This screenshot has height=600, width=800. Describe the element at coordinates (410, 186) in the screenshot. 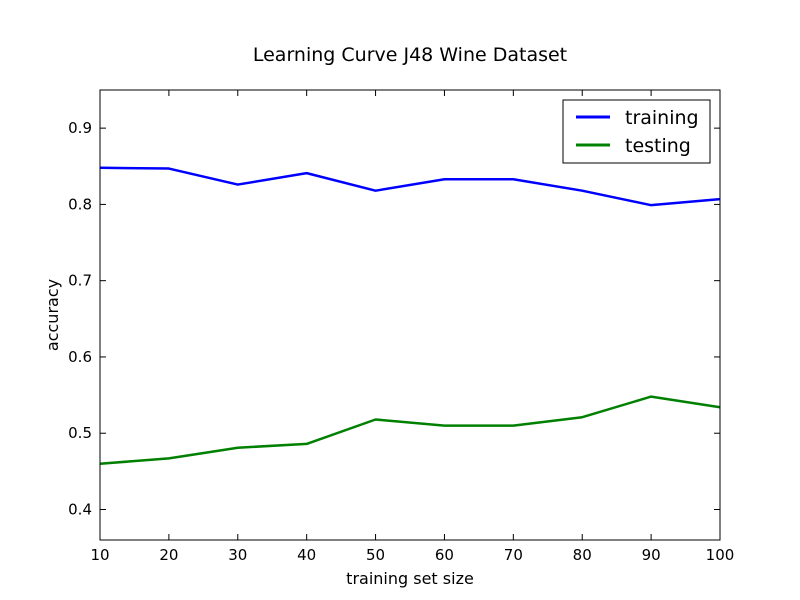

I see `series-line-training` at that location.